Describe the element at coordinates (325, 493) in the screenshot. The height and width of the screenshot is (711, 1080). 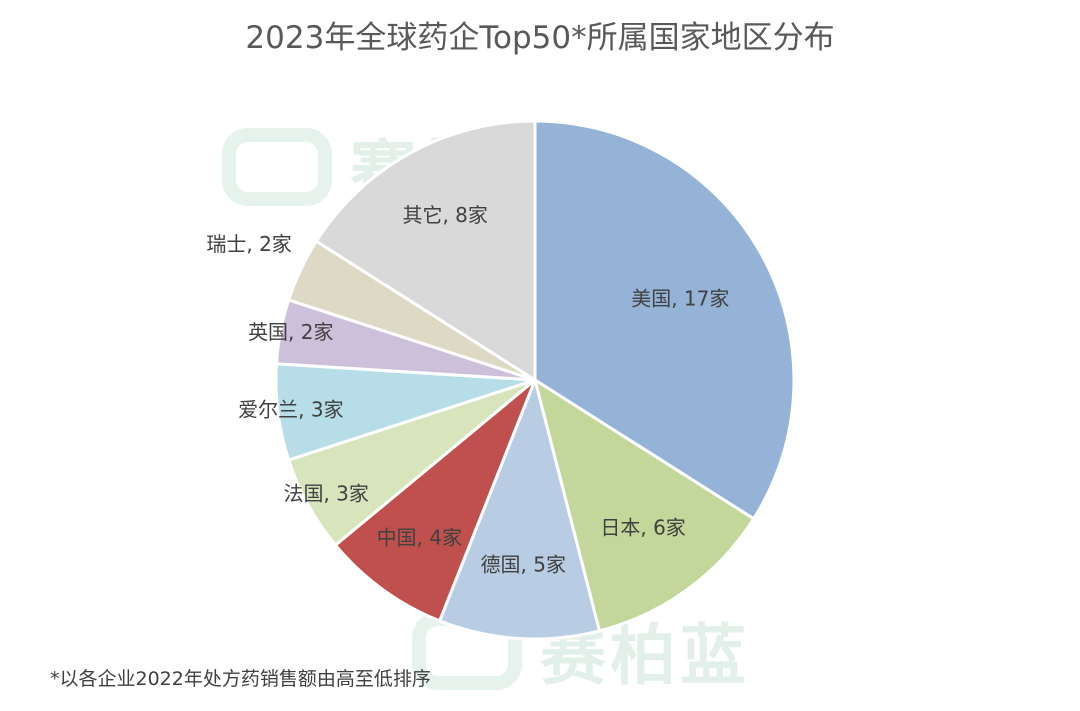
I see `pie-slice-label-5: 法国, 3家` at that location.